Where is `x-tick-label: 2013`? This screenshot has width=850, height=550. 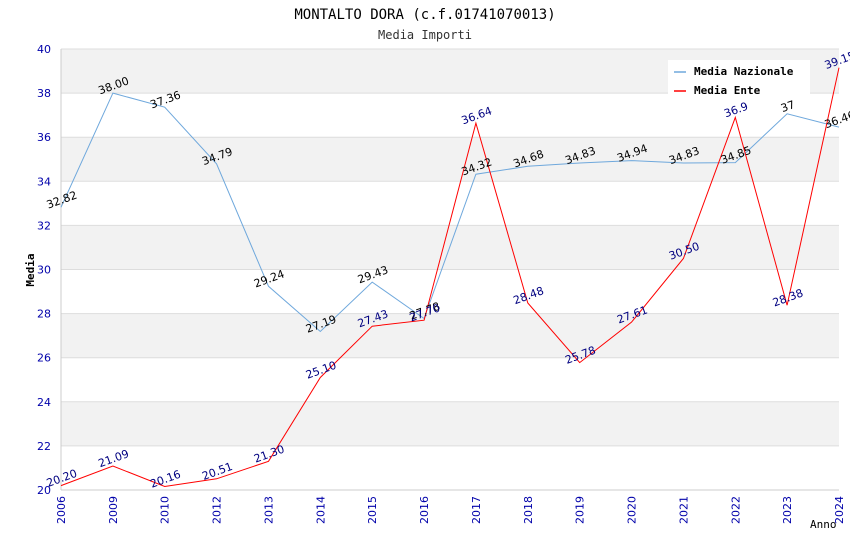 x-tick-label: 2013 is located at coordinates (268, 510).